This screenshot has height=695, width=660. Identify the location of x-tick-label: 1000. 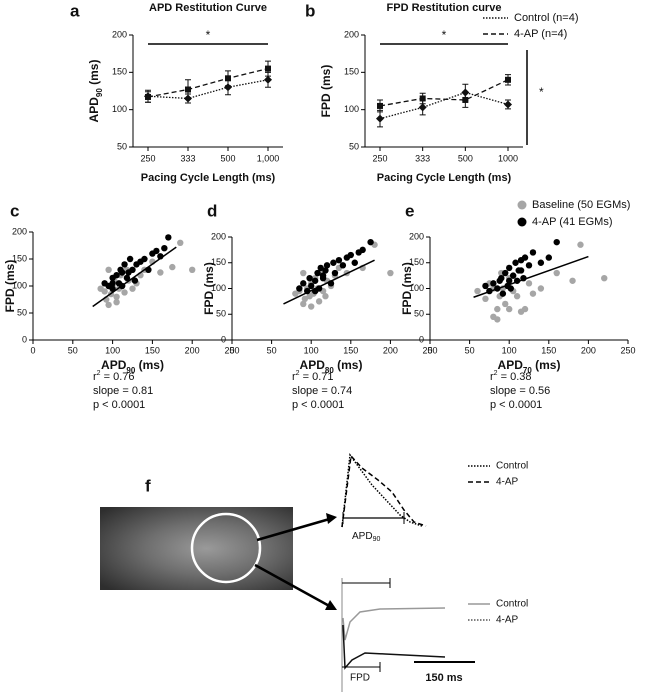
(508, 158).